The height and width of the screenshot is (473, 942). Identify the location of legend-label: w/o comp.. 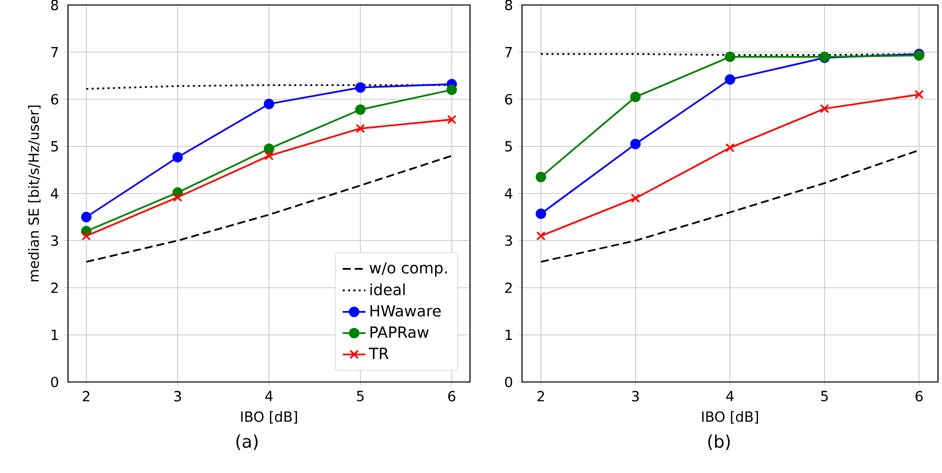
(408, 269).